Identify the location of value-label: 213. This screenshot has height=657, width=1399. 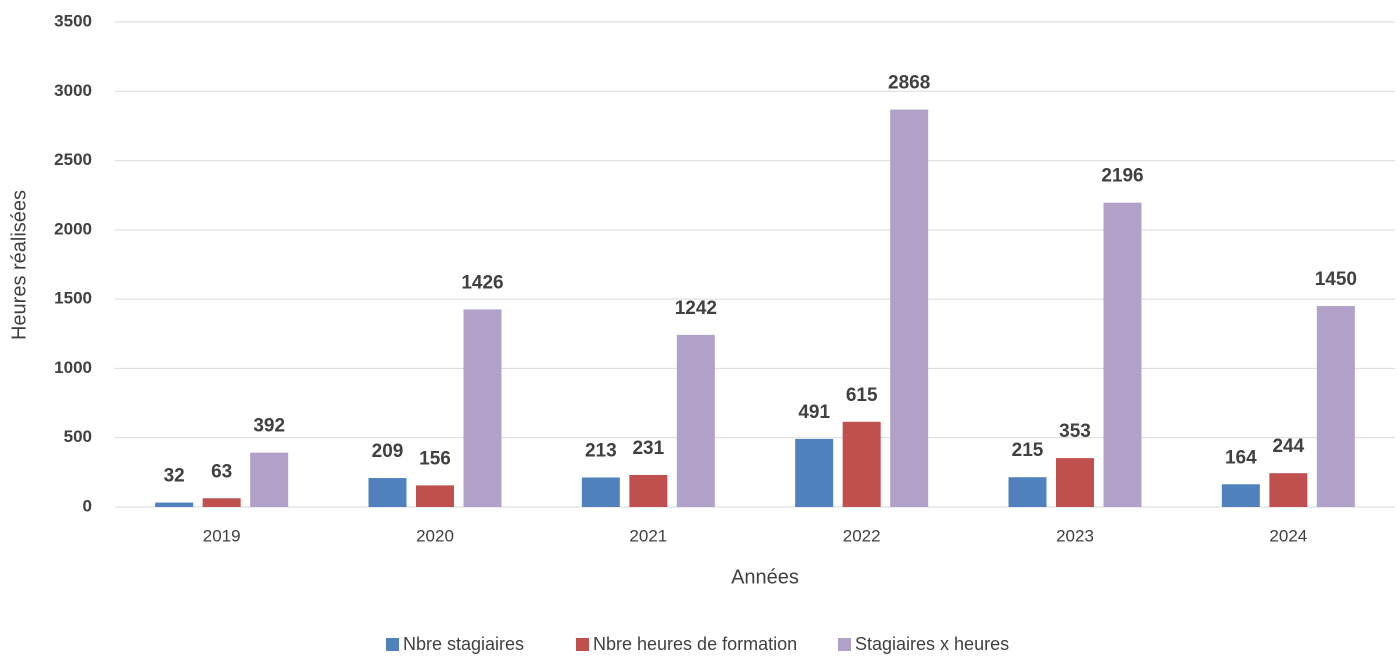
(601, 450).